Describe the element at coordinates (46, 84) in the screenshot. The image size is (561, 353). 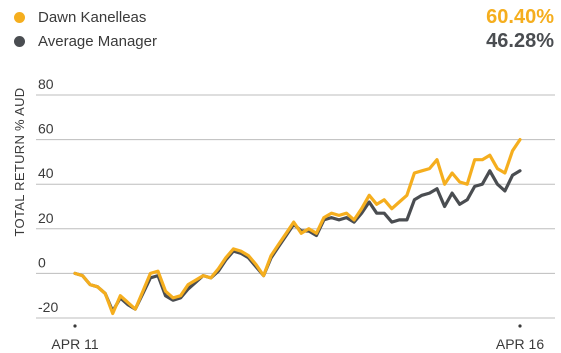
I see `y-tick-label: 80` at that location.